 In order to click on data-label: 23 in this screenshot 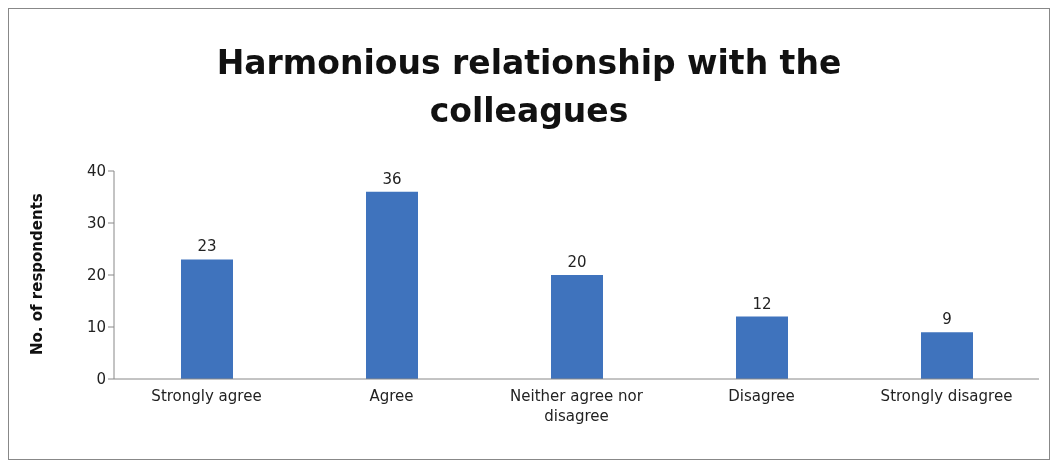, I will do `click(207, 246)`.